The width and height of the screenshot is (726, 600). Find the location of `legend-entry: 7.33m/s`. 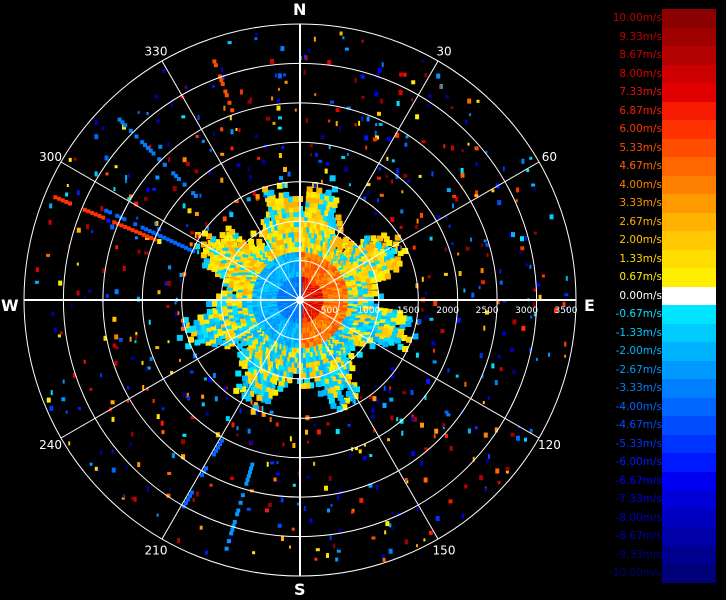

legend-entry: 7.33m/s is located at coordinates (661, 92).